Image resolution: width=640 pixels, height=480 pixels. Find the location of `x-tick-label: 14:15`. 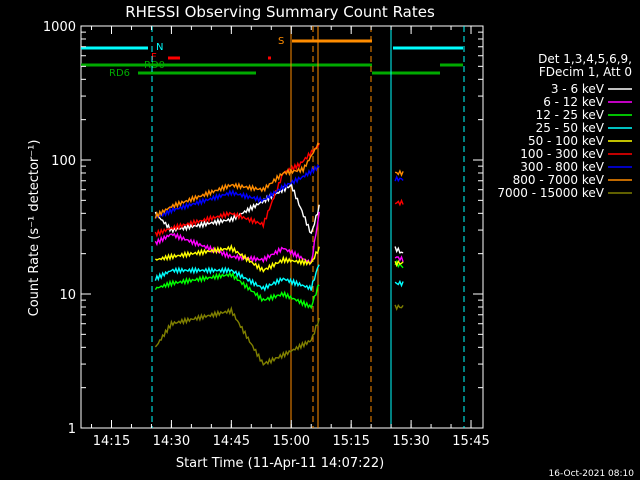

x-tick-label: 14:15 is located at coordinates (111, 441).